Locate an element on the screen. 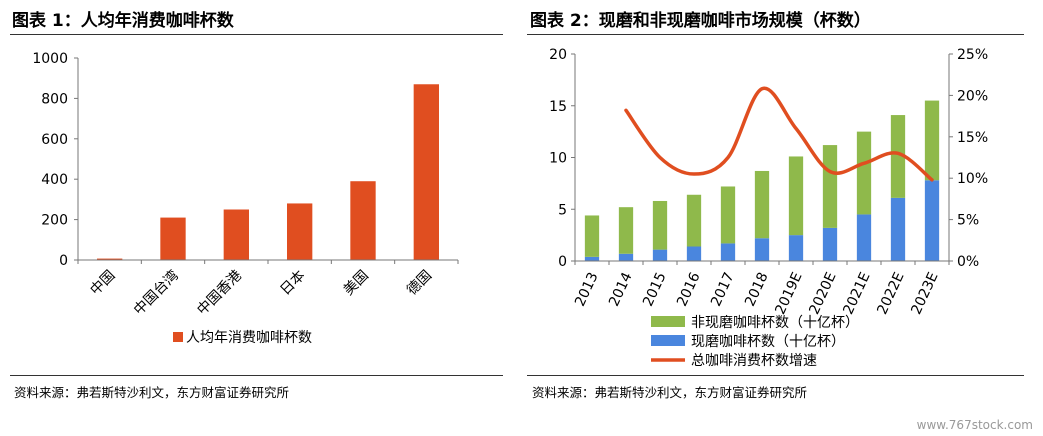 The height and width of the screenshot is (436, 1043). figure1-source: 资料来源：弗若斯特沙利文，东方财富证券研究所 is located at coordinates (152, 392).